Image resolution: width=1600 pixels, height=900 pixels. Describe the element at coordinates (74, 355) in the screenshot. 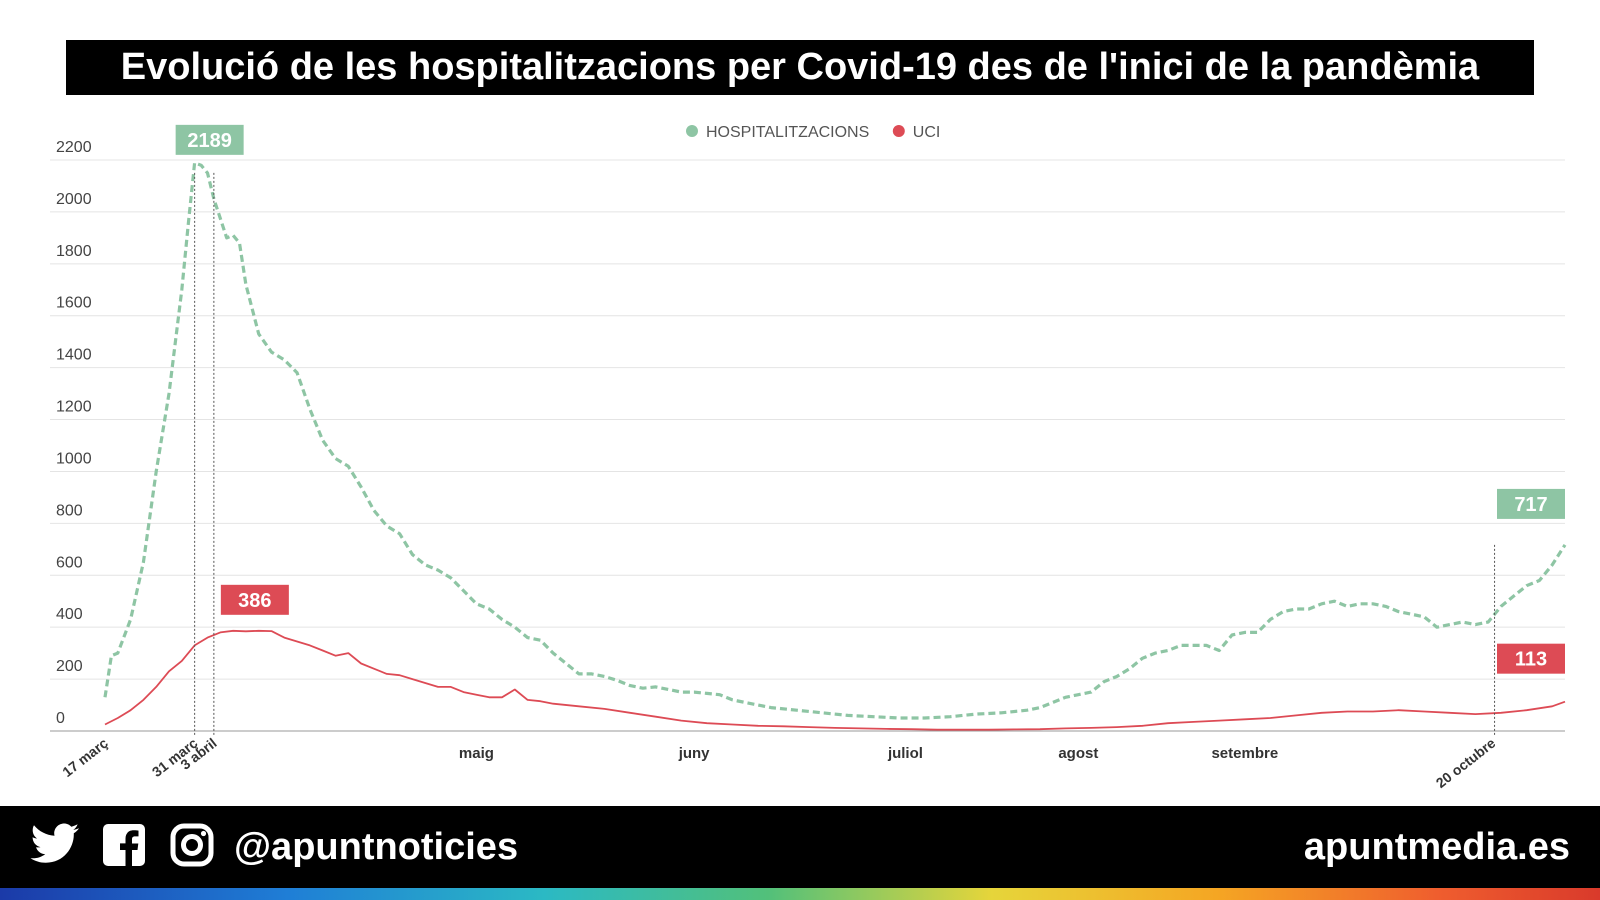

I see `y-tick-label: 1400` at that location.